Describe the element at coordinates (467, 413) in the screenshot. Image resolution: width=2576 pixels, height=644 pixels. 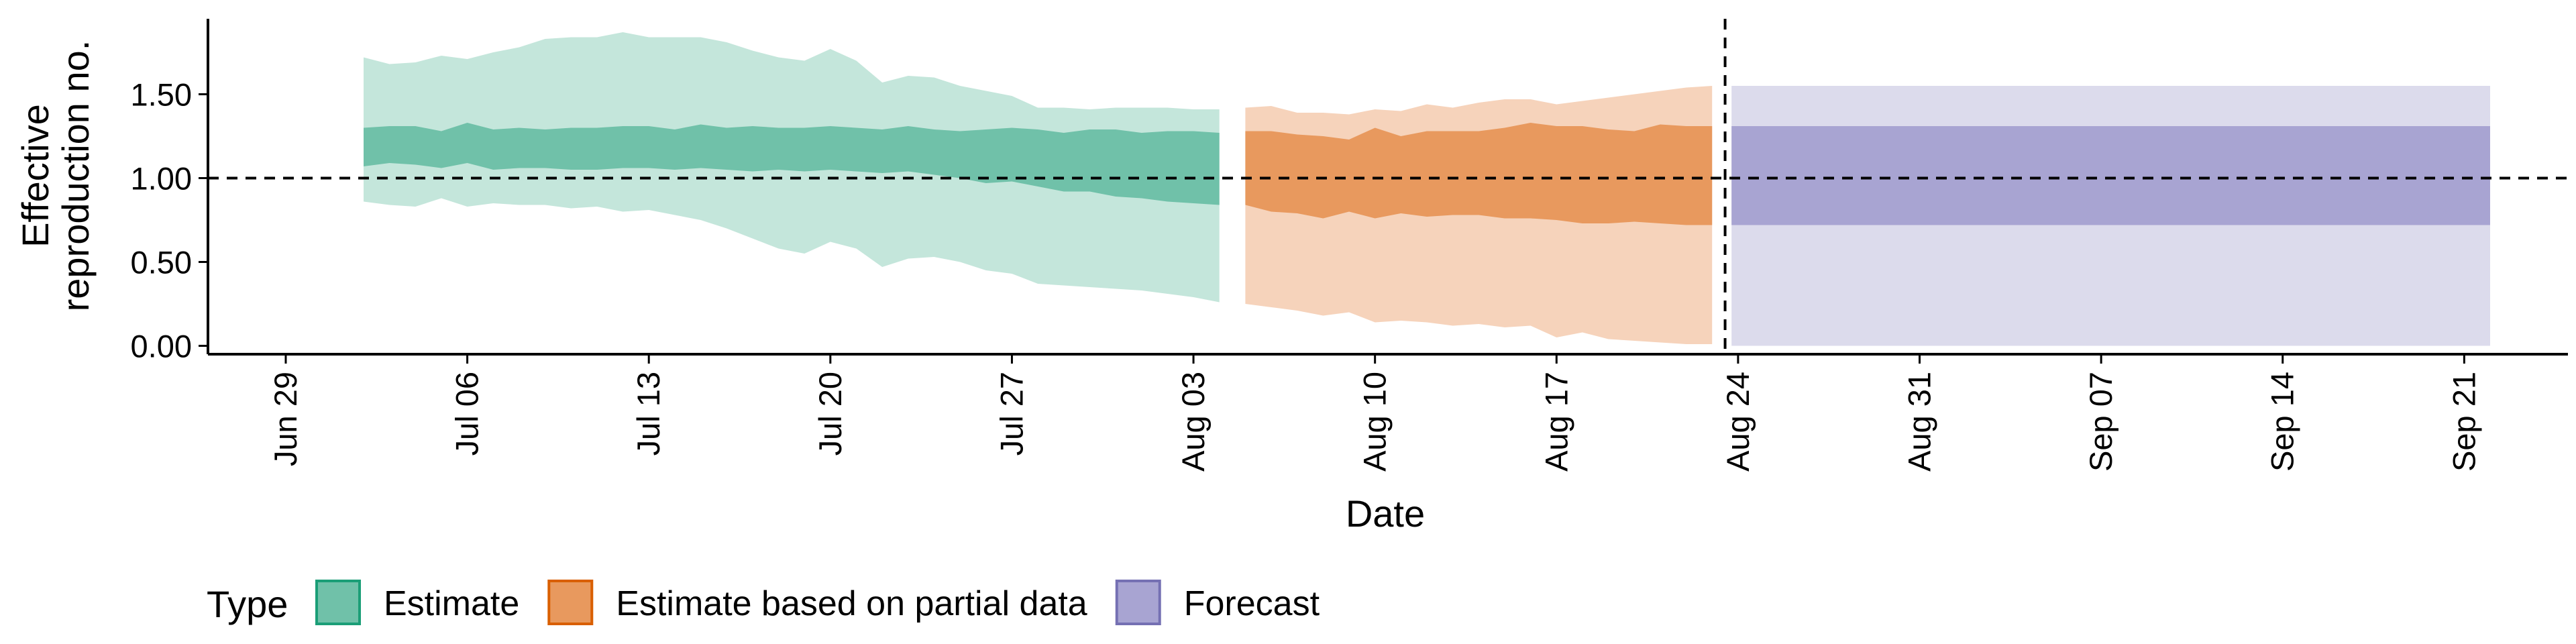
I see `x-tick-label: Jul 06` at that location.